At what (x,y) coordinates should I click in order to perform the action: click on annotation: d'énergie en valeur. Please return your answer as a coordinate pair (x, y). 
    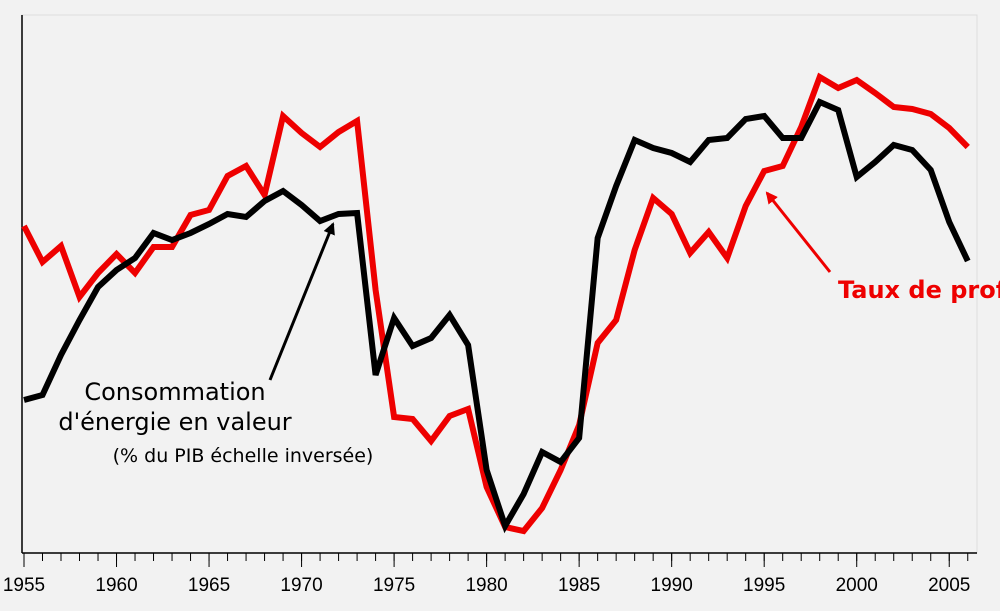
    Looking at the image, I should click on (174, 422).